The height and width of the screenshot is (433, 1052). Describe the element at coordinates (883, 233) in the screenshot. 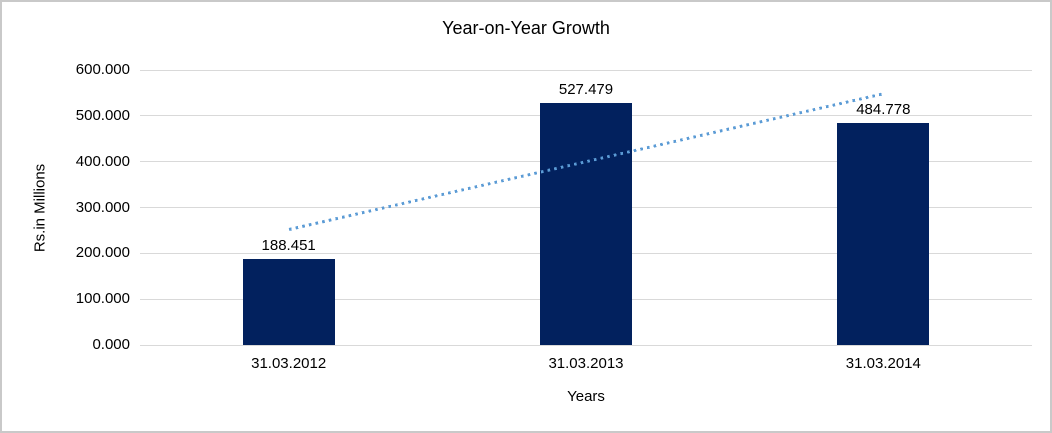

I see `bar-31.03.2014` at that location.